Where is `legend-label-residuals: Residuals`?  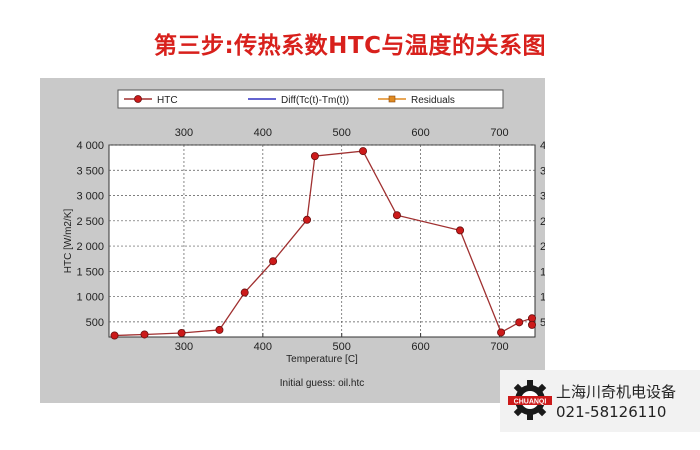
legend-label-residuals: Residuals is located at coordinates (433, 100).